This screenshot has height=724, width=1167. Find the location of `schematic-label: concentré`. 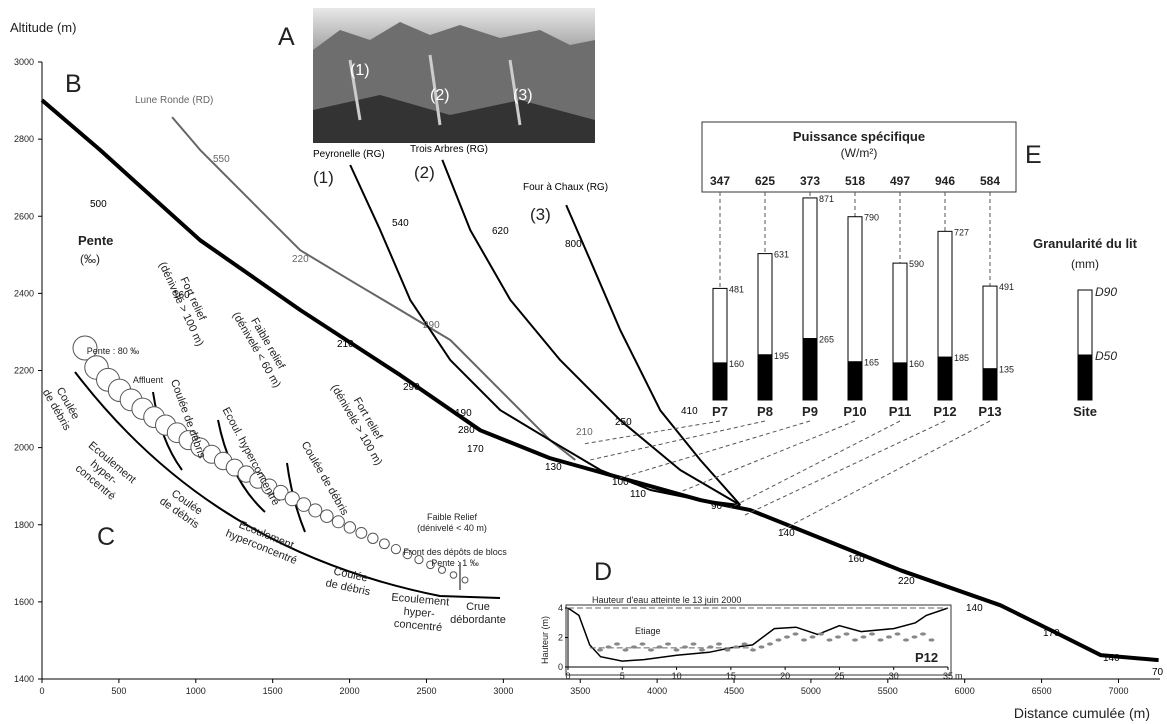

schematic-label: concentré is located at coordinates (417, 626).